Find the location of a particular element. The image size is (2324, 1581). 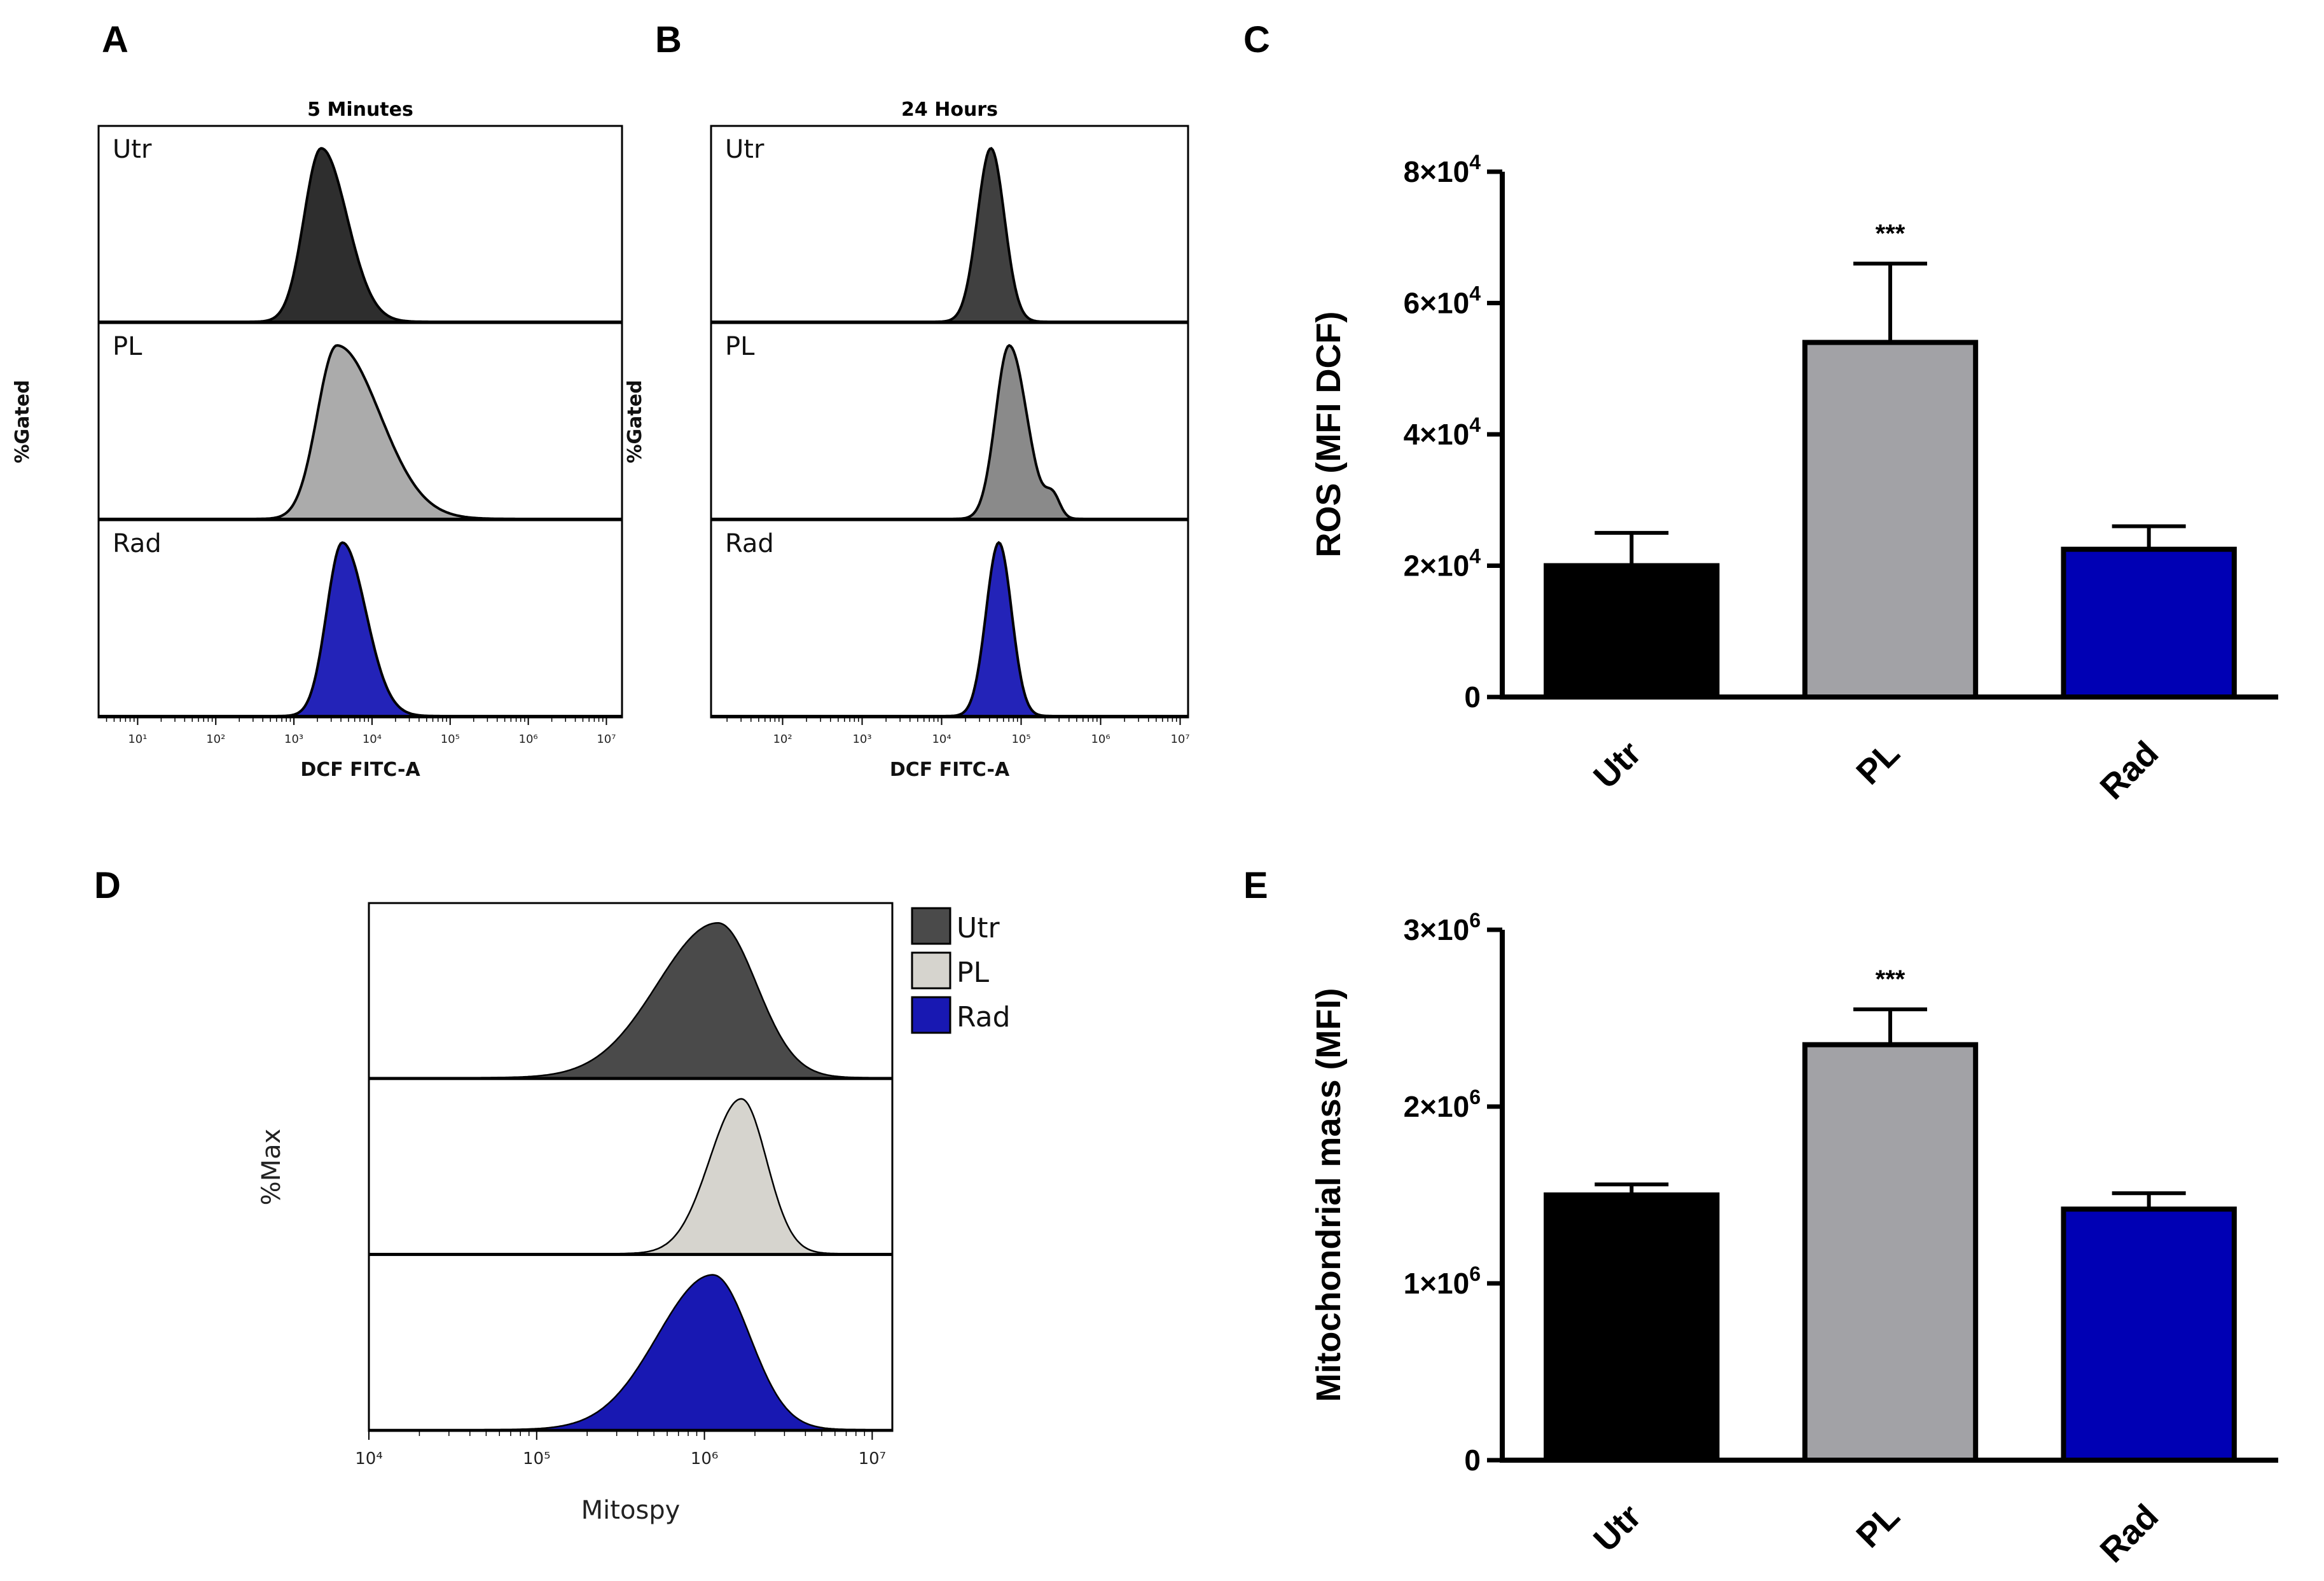

panel-letter-a: A is located at coordinates (115, 39).